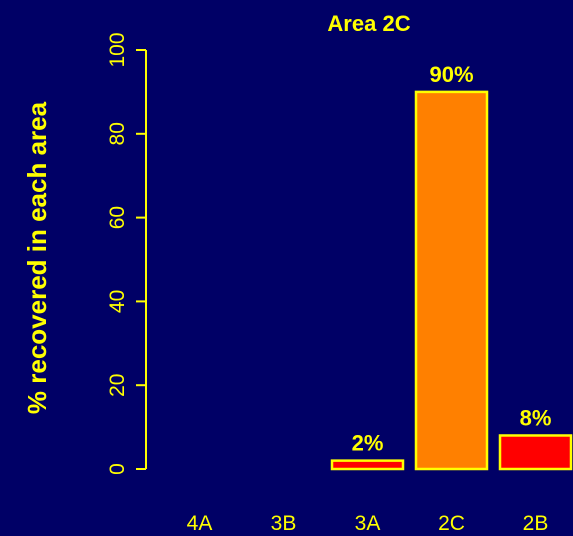 Image resolution: width=573 pixels, height=536 pixels. Describe the element at coordinates (117, 49) in the screenshot. I see `y-tick-label: 100` at that location.